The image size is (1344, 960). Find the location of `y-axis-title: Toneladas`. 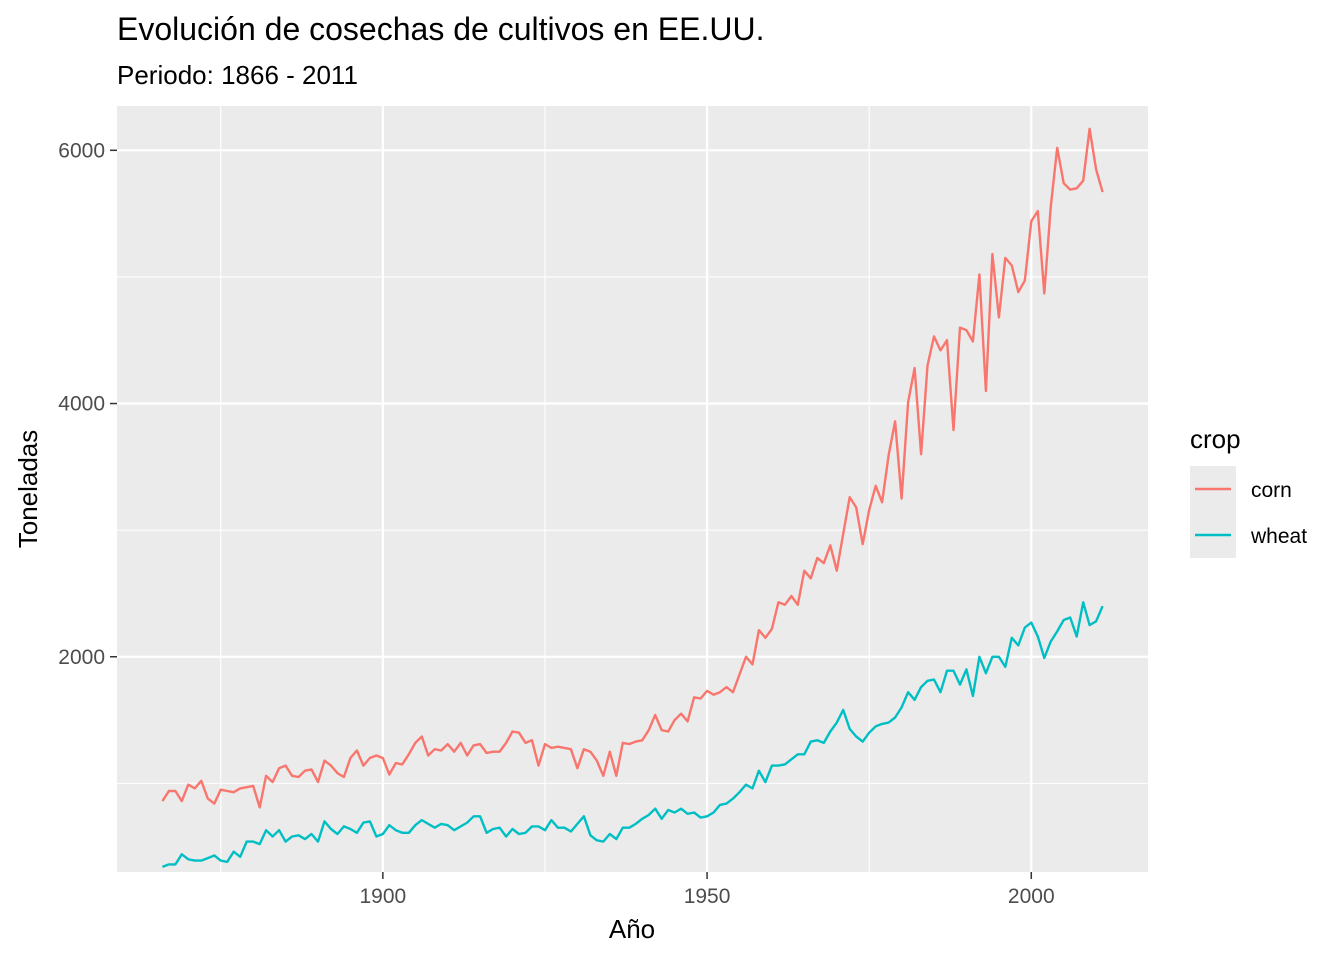

y-axis-title: Toneladas is located at coordinates (28, 489).